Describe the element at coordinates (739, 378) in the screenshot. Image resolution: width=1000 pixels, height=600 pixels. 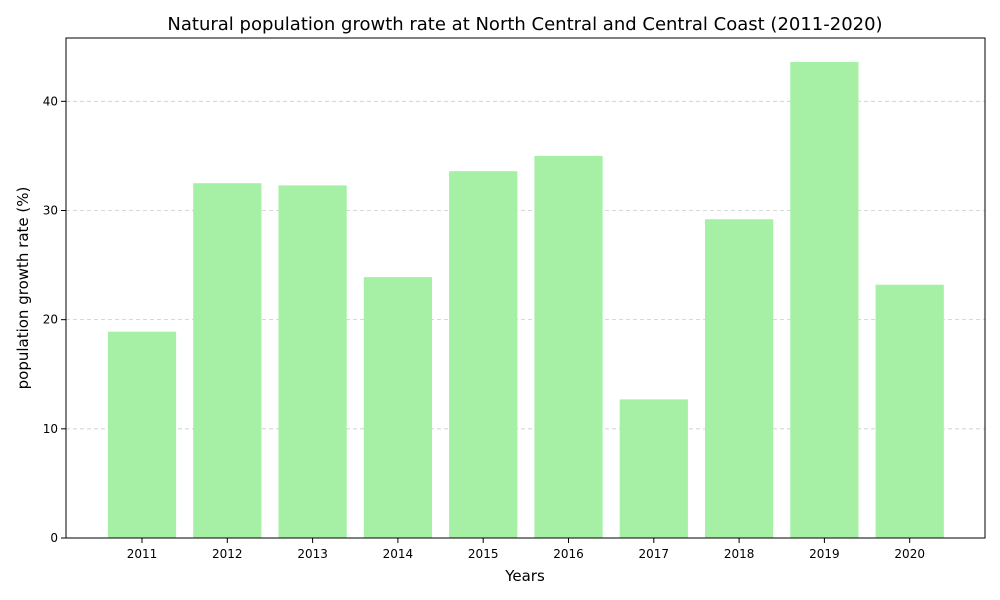
I see `bar-2018` at that location.